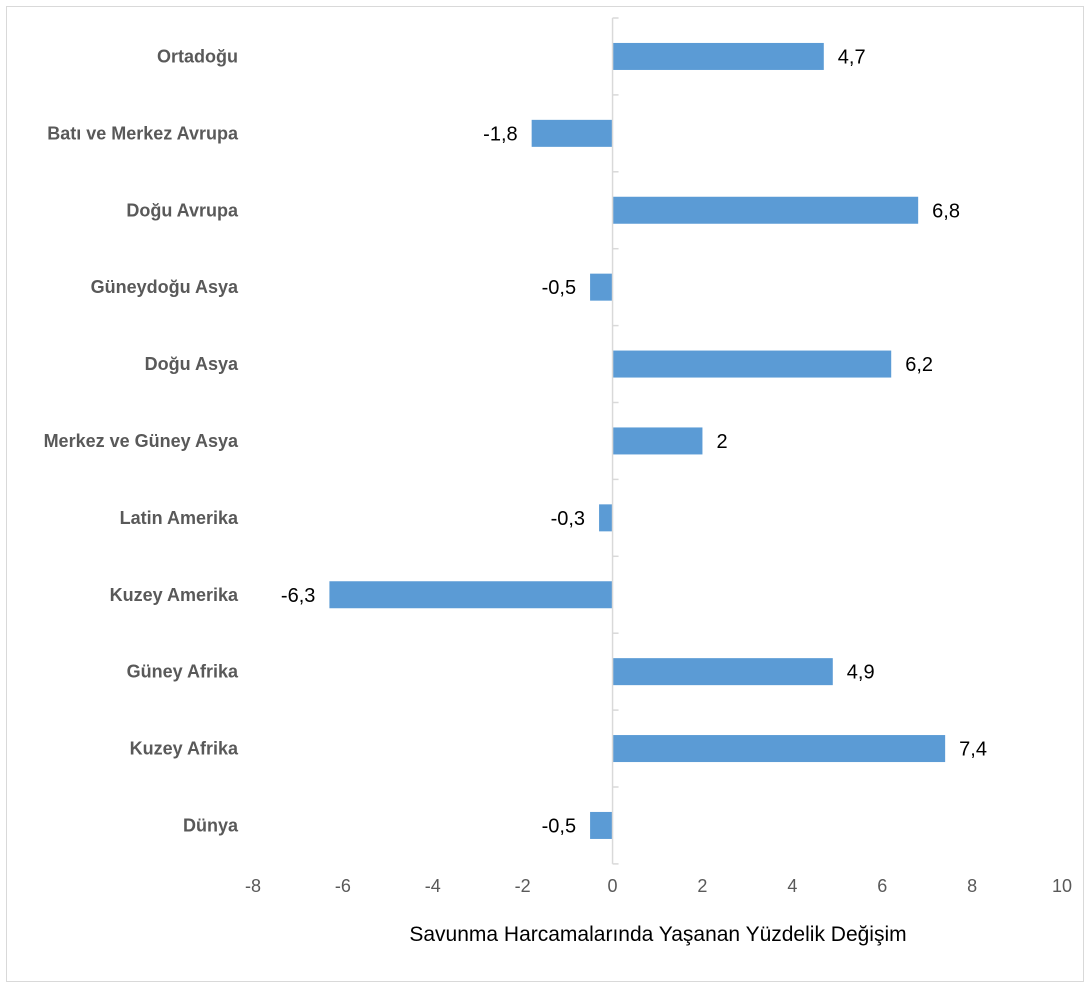  I want to click on category-label: Latin Amerika, so click(179, 518).